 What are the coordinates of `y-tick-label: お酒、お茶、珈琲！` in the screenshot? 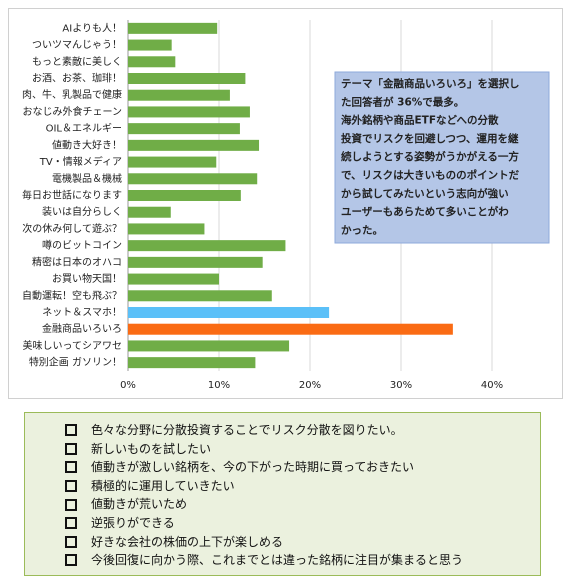 It's located at (77, 78).